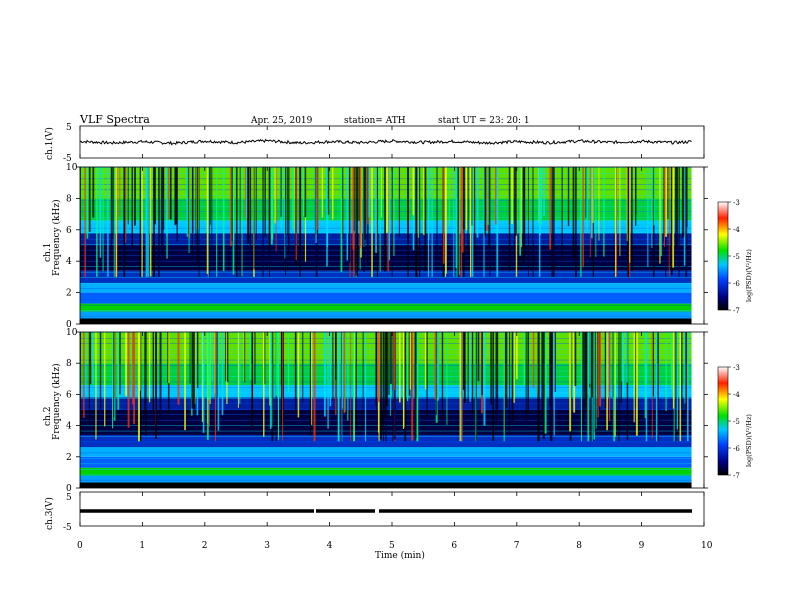 The image size is (792, 612). I want to click on xtick-label: 5, so click(392, 546).